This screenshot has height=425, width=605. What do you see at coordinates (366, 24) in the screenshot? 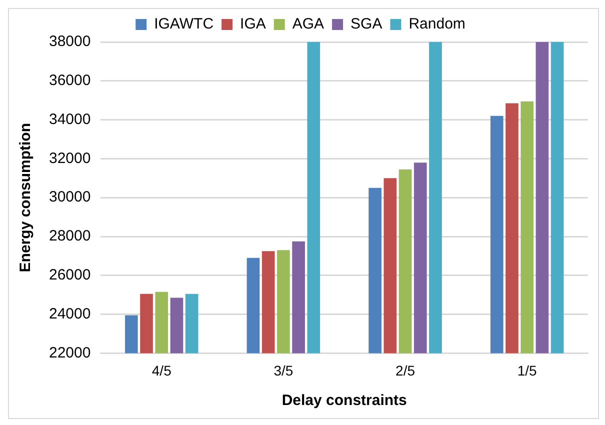
I see `legend-label: SGA` at bounding box center [366, 24].